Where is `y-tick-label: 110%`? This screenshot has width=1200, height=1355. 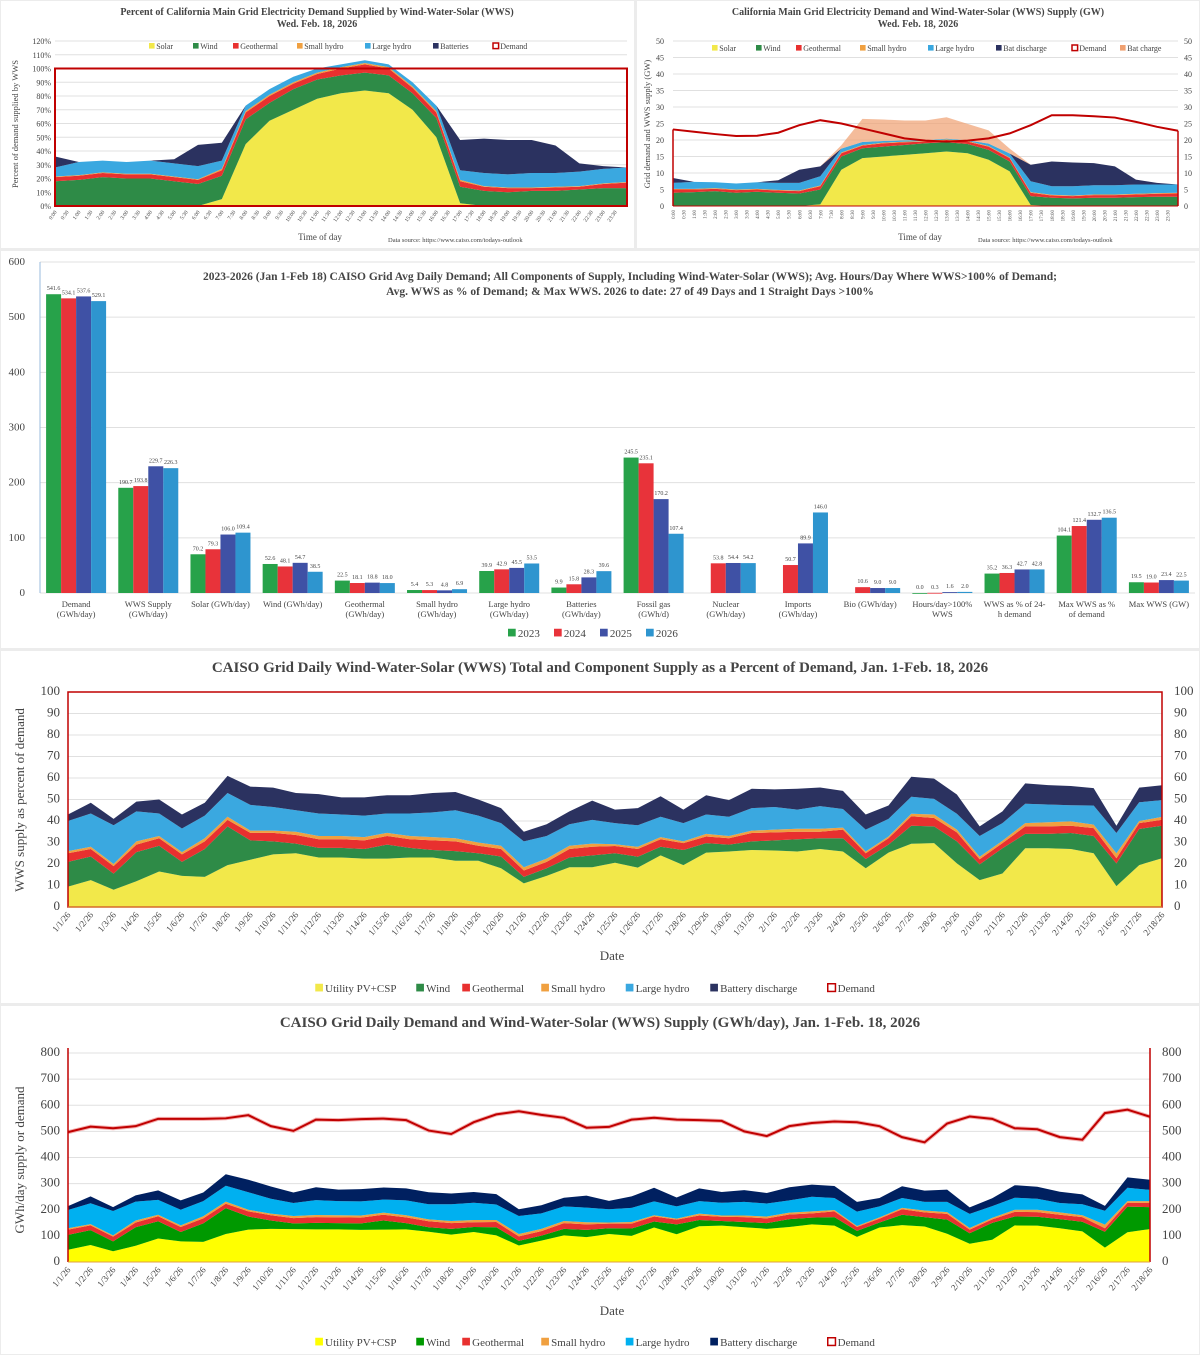
y-tick-label: 110% is located at coordinates (42, 55).